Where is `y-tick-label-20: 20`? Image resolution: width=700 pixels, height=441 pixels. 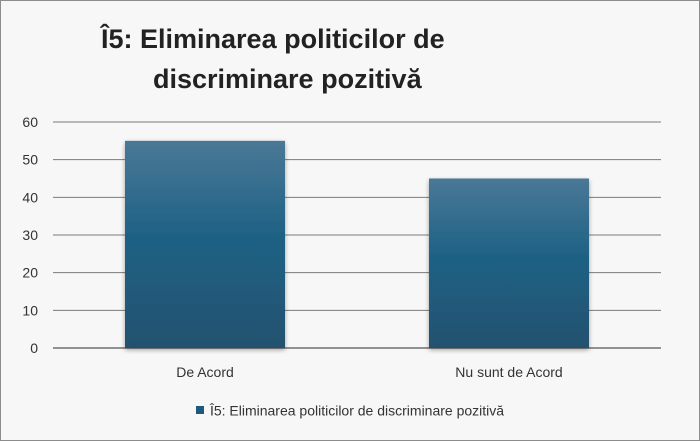 y-tick-label-20: 20 is located at coordinates (30, 273).